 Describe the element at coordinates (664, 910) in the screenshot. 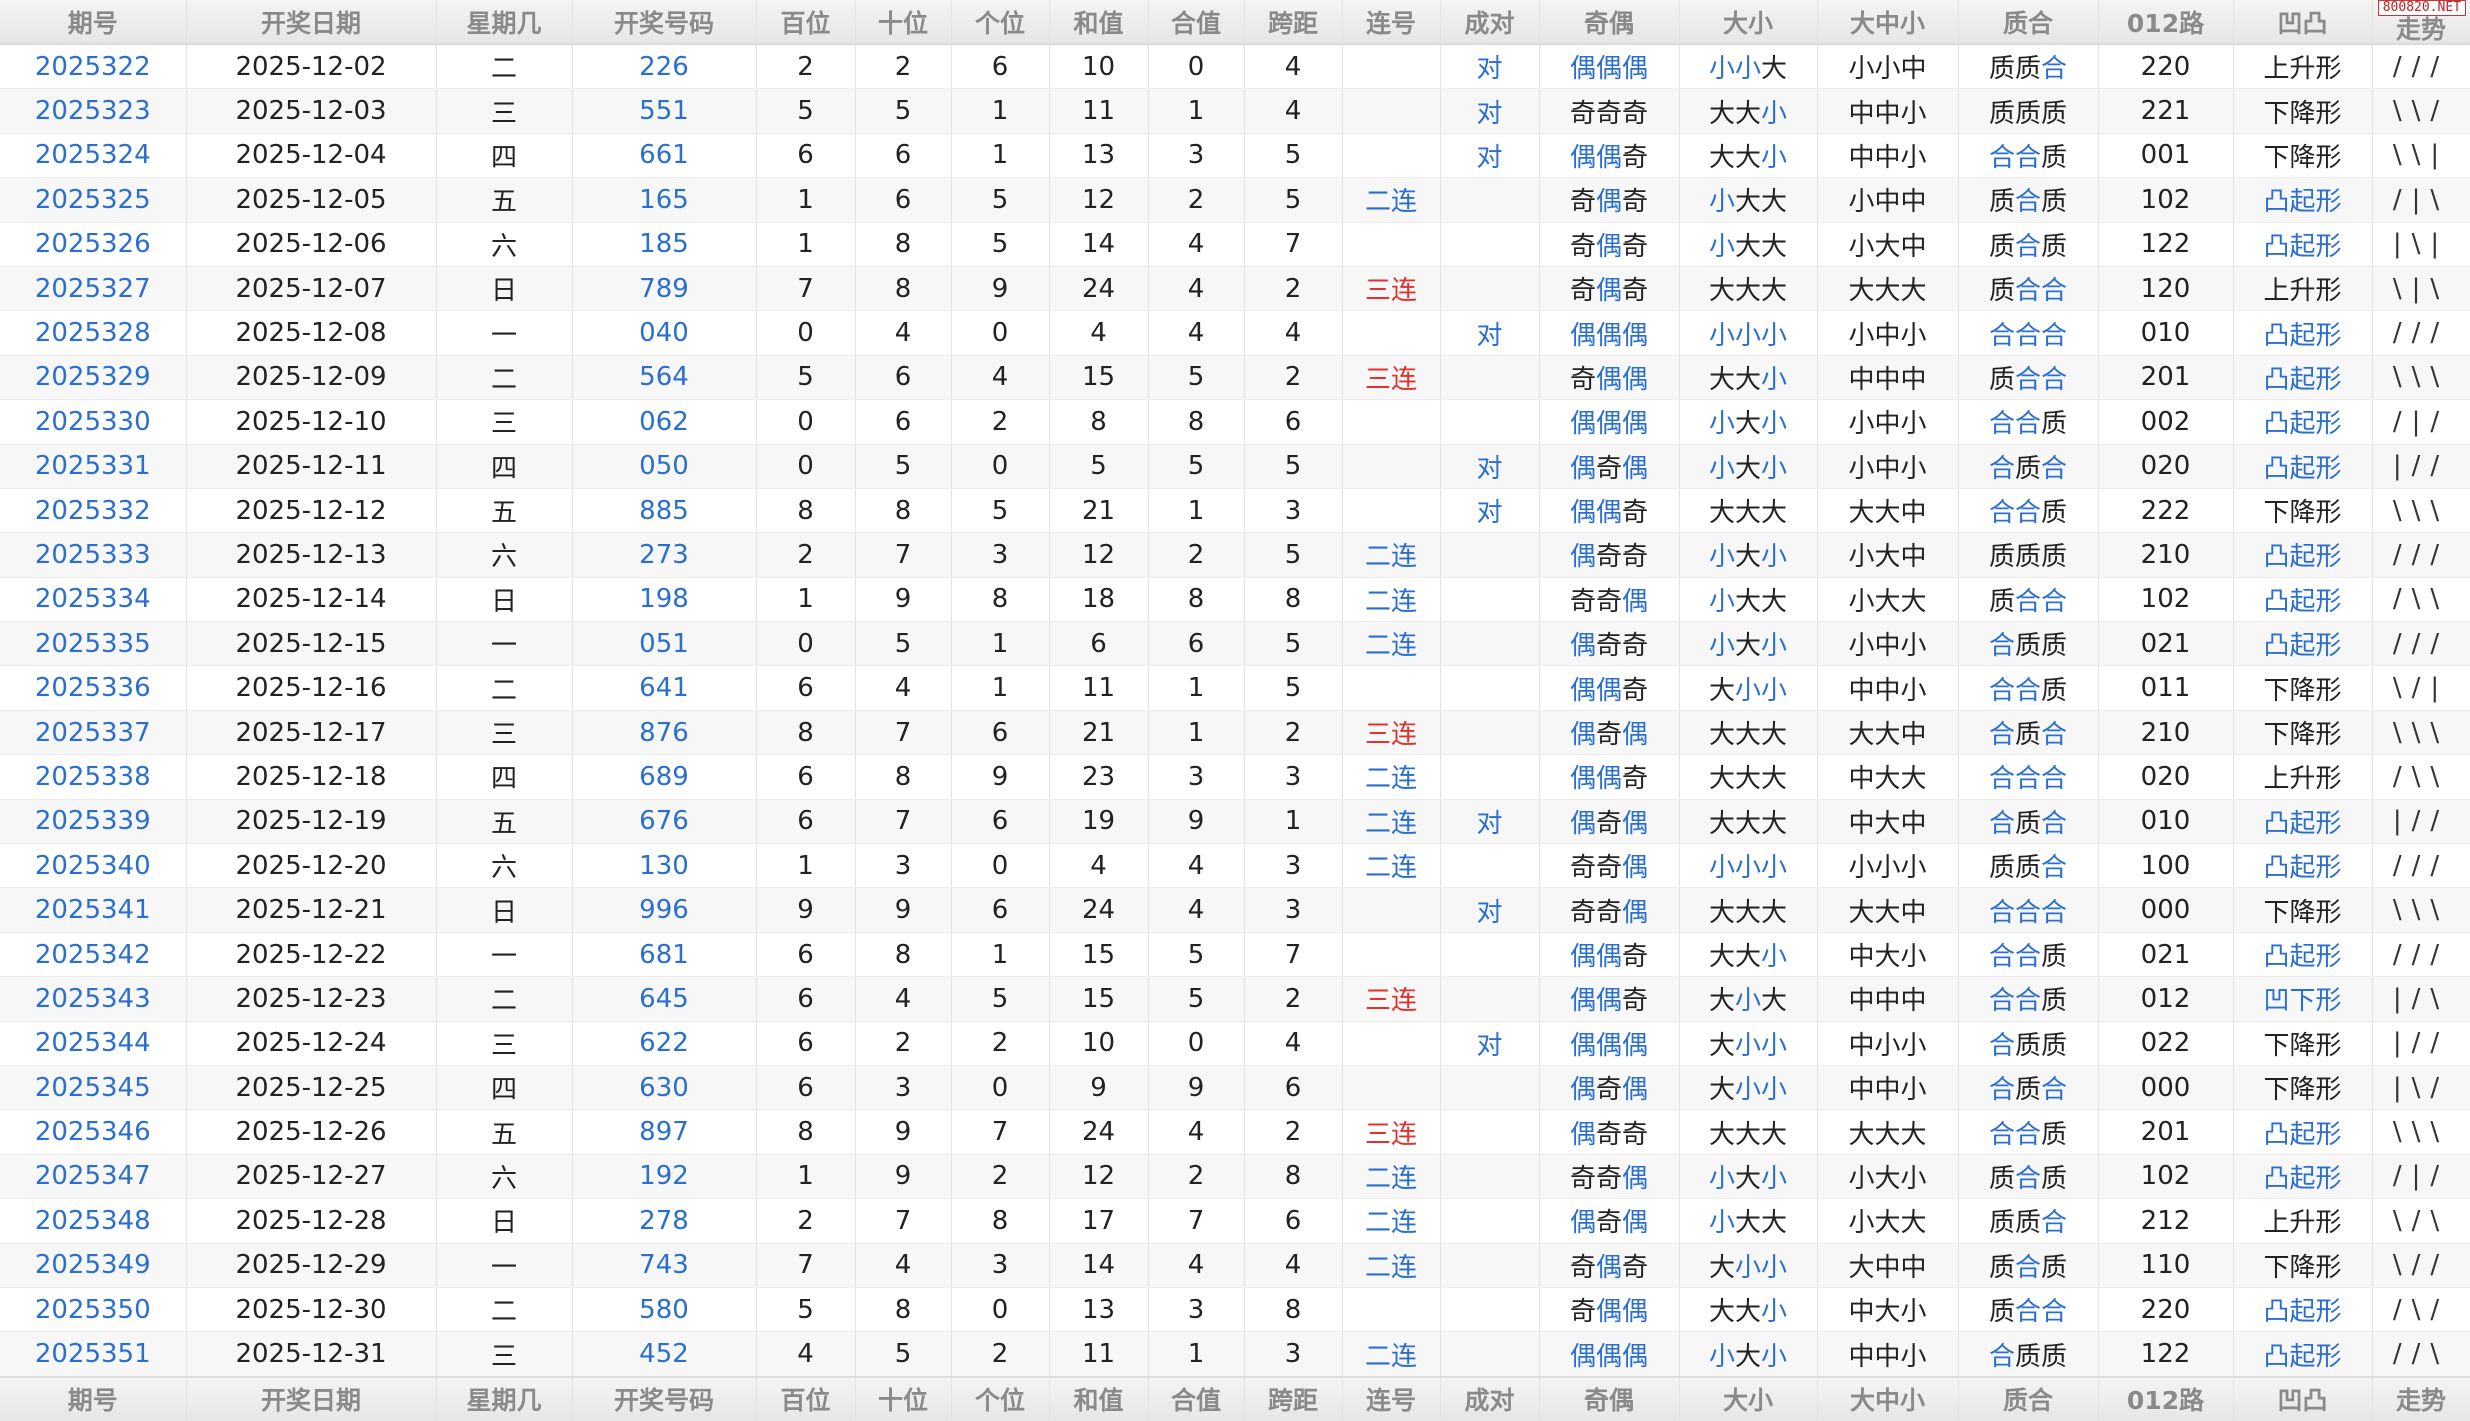

I see `cell-draw-number: 996` at that location.